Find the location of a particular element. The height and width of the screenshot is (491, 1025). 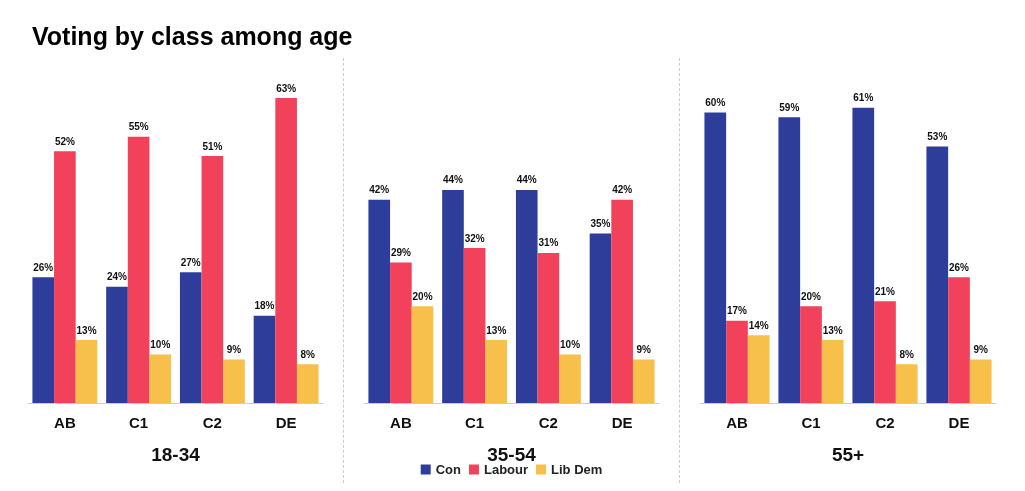

data-label: 31% is located at coordinates (548, 243).